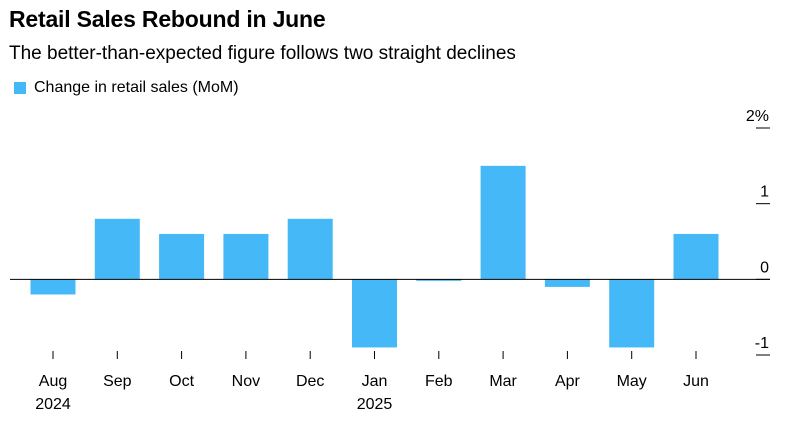 The width and height of the screenshot is (802, 423). I want to click on legend: Change in retail sales (MoM), so click(126, 88).